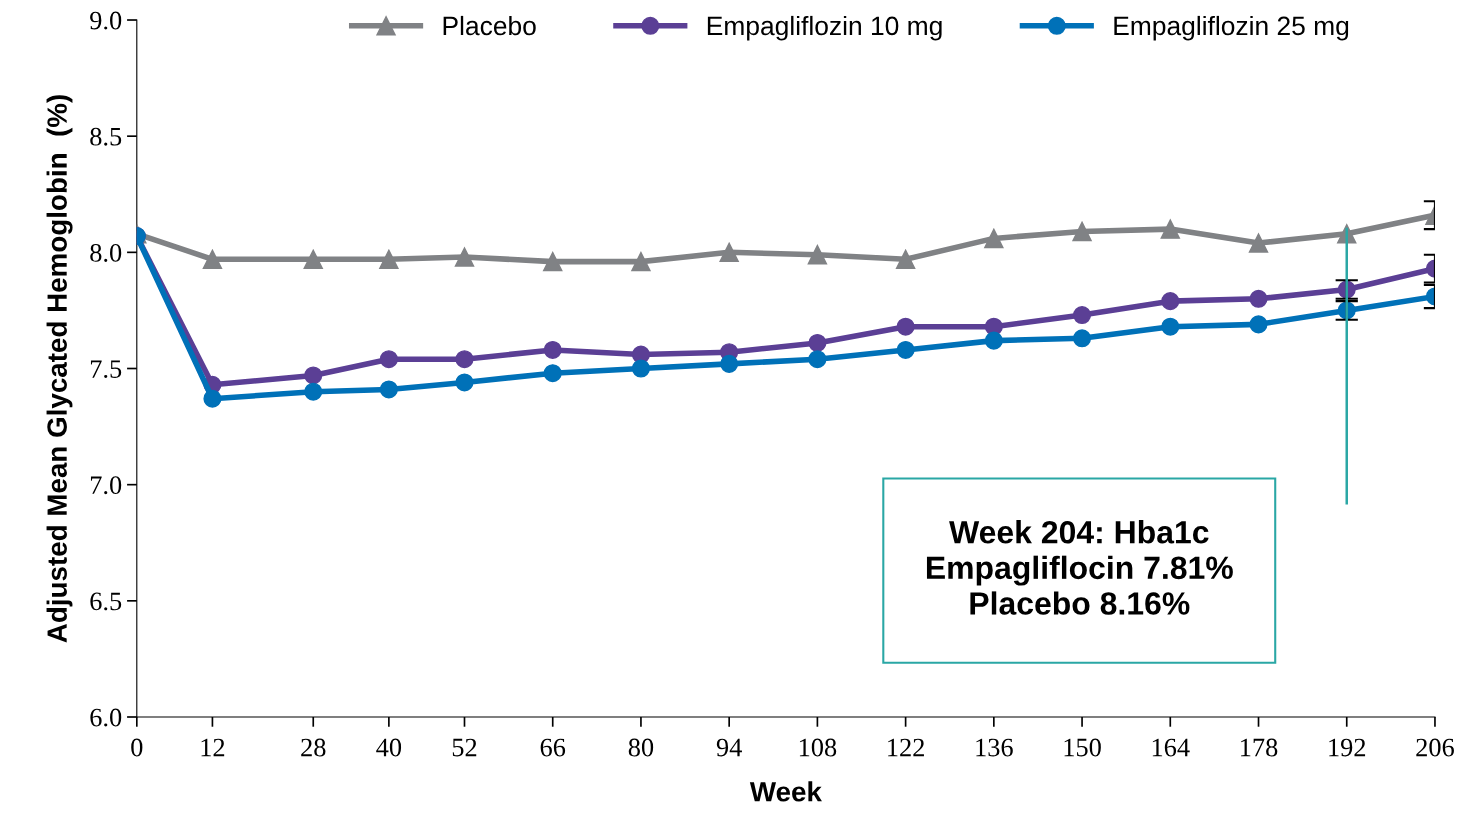 The image size is (1471, 817). Describe the element at coordinates (641, 747) in the screenshot. I see `x-tick-label: 80` at that location.